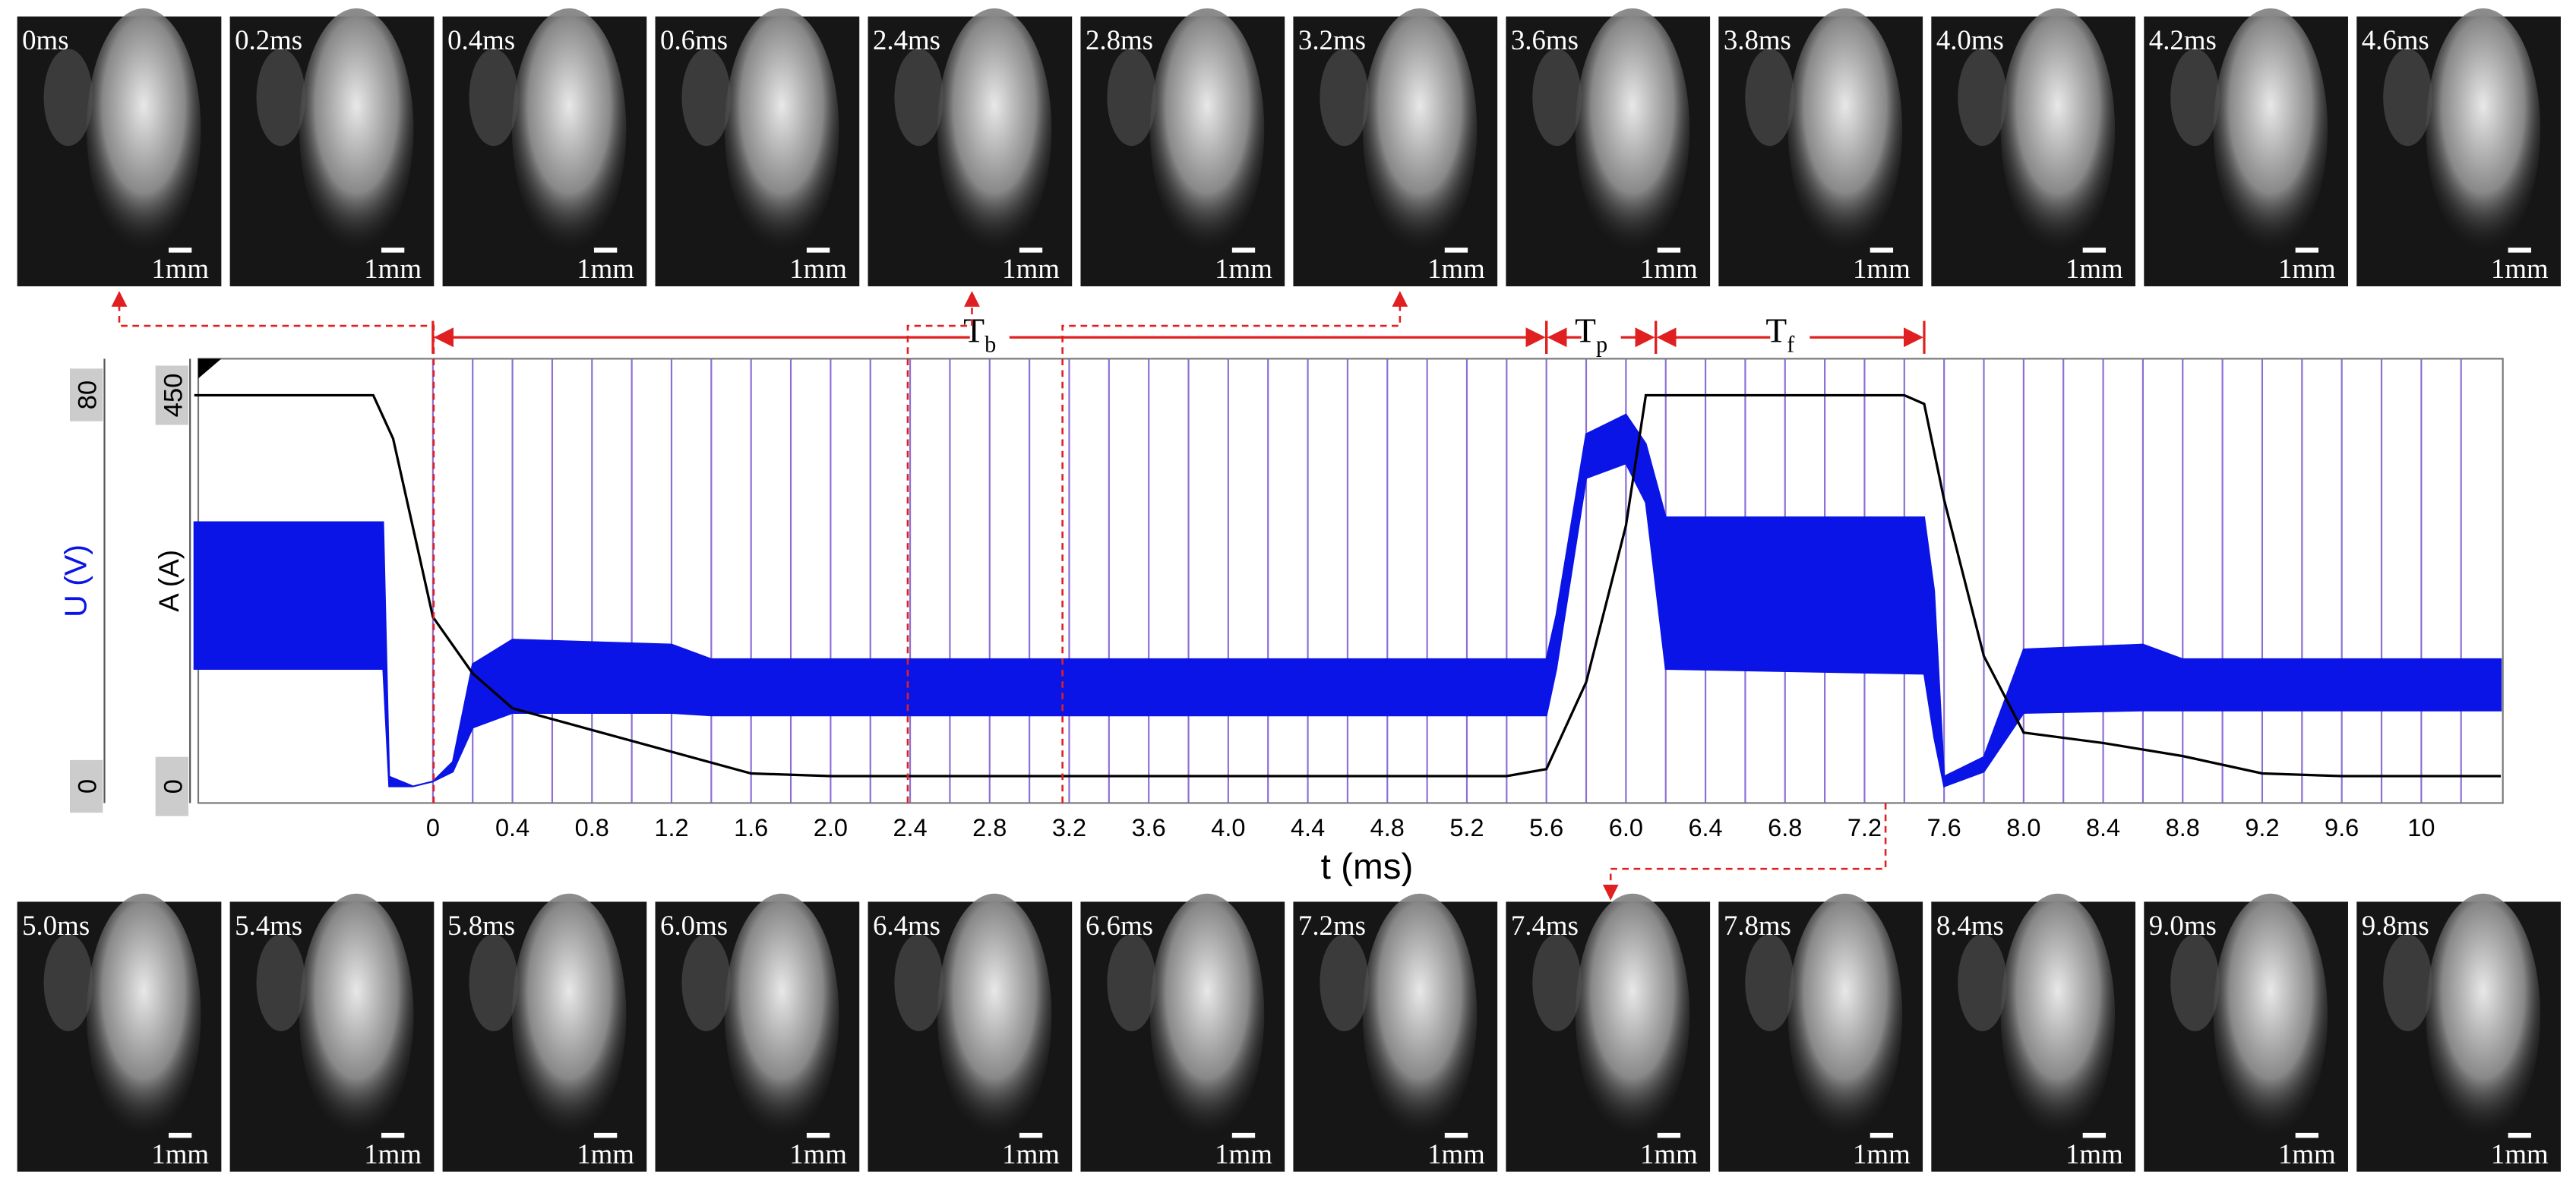  Describe the element at coordinates (1308, 827) in the screenshot. I see `x-tick-label: 4.4` at that location.